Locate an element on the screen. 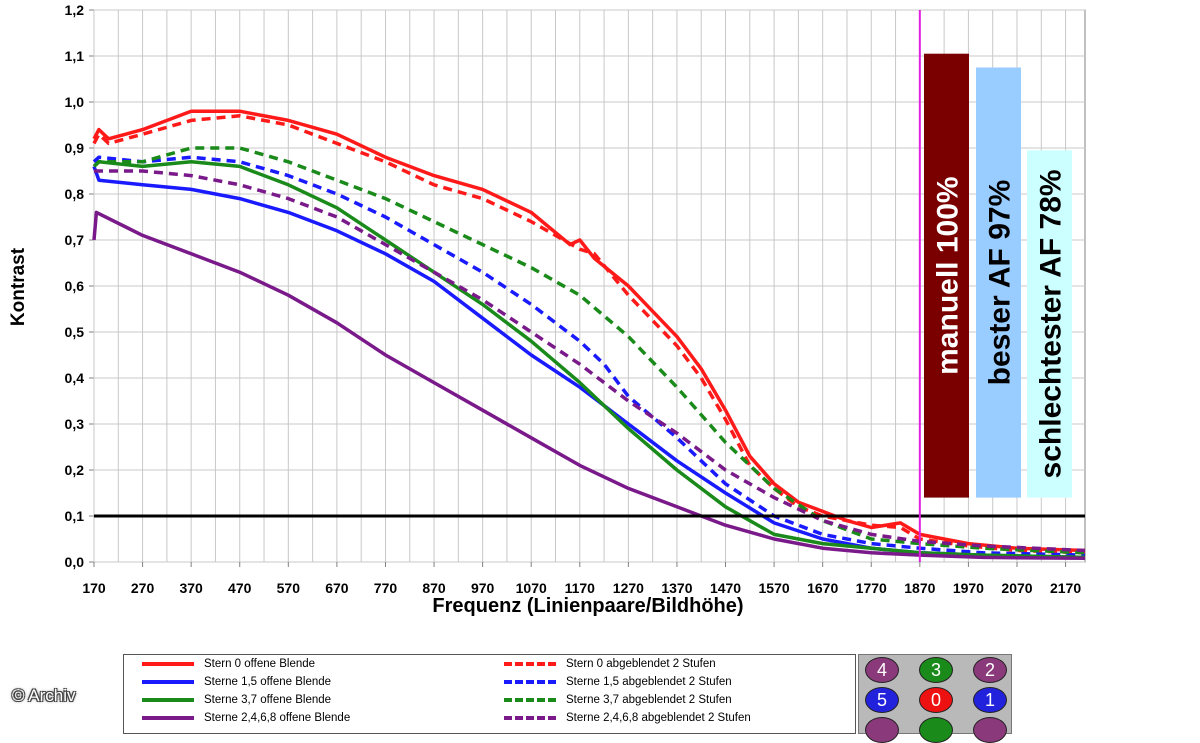 The image size is (1200, 743). x-tick-label: 2170 is located at coordinates (1065, 588).